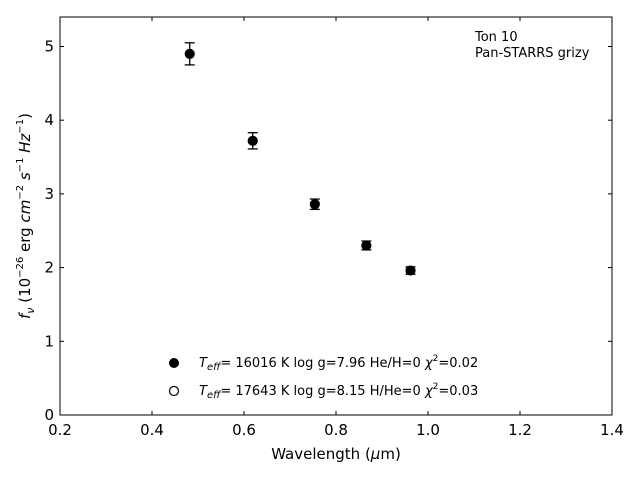 The height and width of the screenshot is (480, 640). Describe the element at coordinates (336, 430) in the screenshot. I see `x-tick-label: 0.8` at that location.